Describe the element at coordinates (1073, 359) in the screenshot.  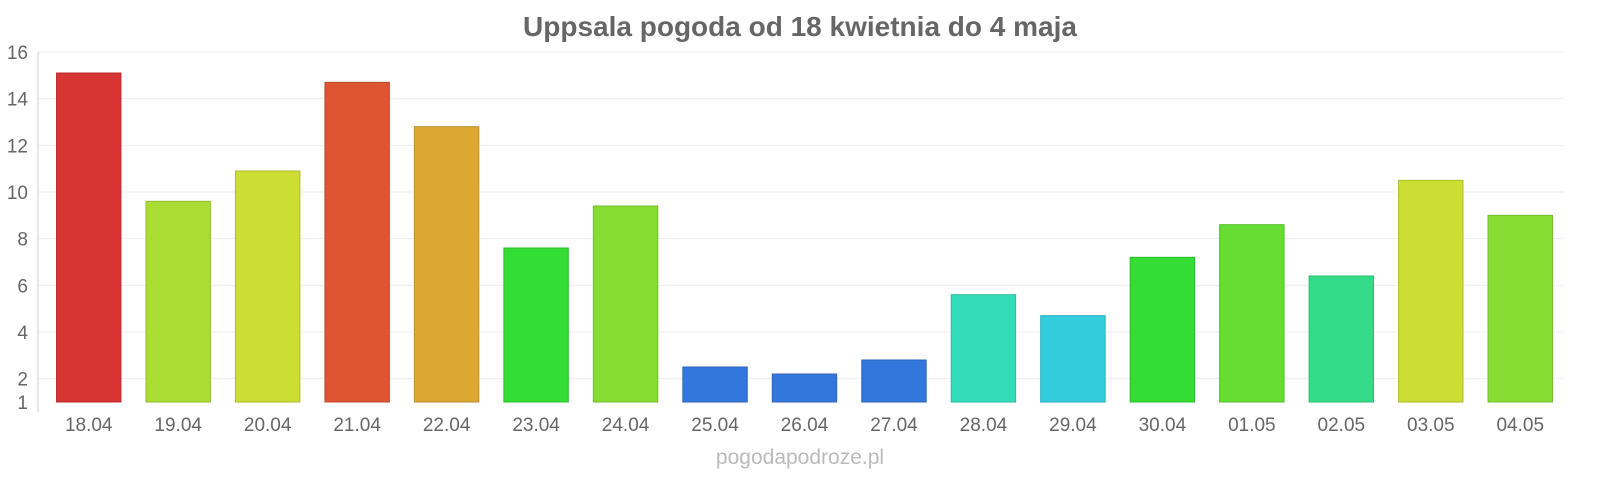
I see `bar-29.04` at that location.